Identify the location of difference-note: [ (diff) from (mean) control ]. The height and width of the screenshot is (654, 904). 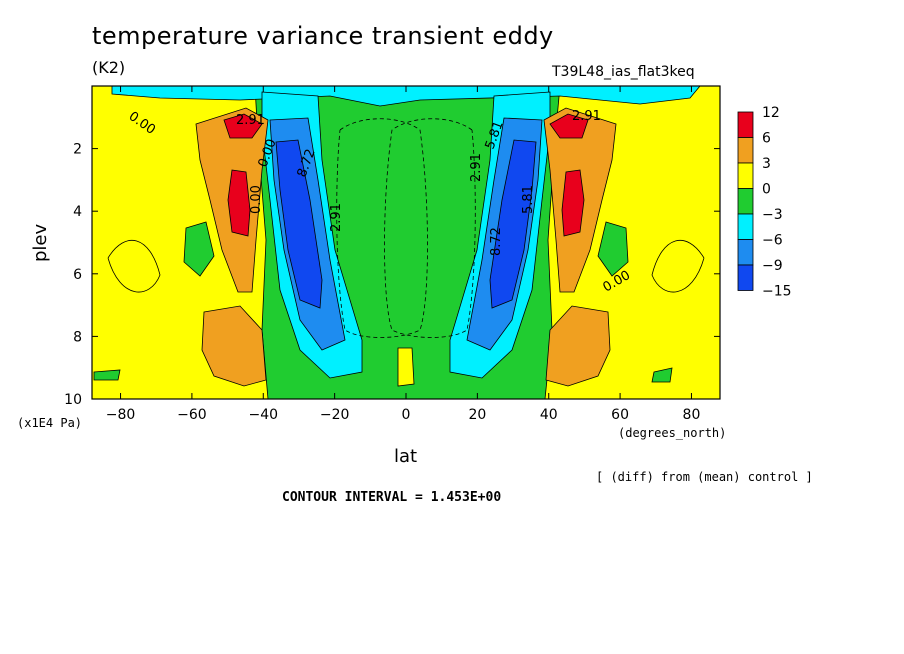
(704, 477).